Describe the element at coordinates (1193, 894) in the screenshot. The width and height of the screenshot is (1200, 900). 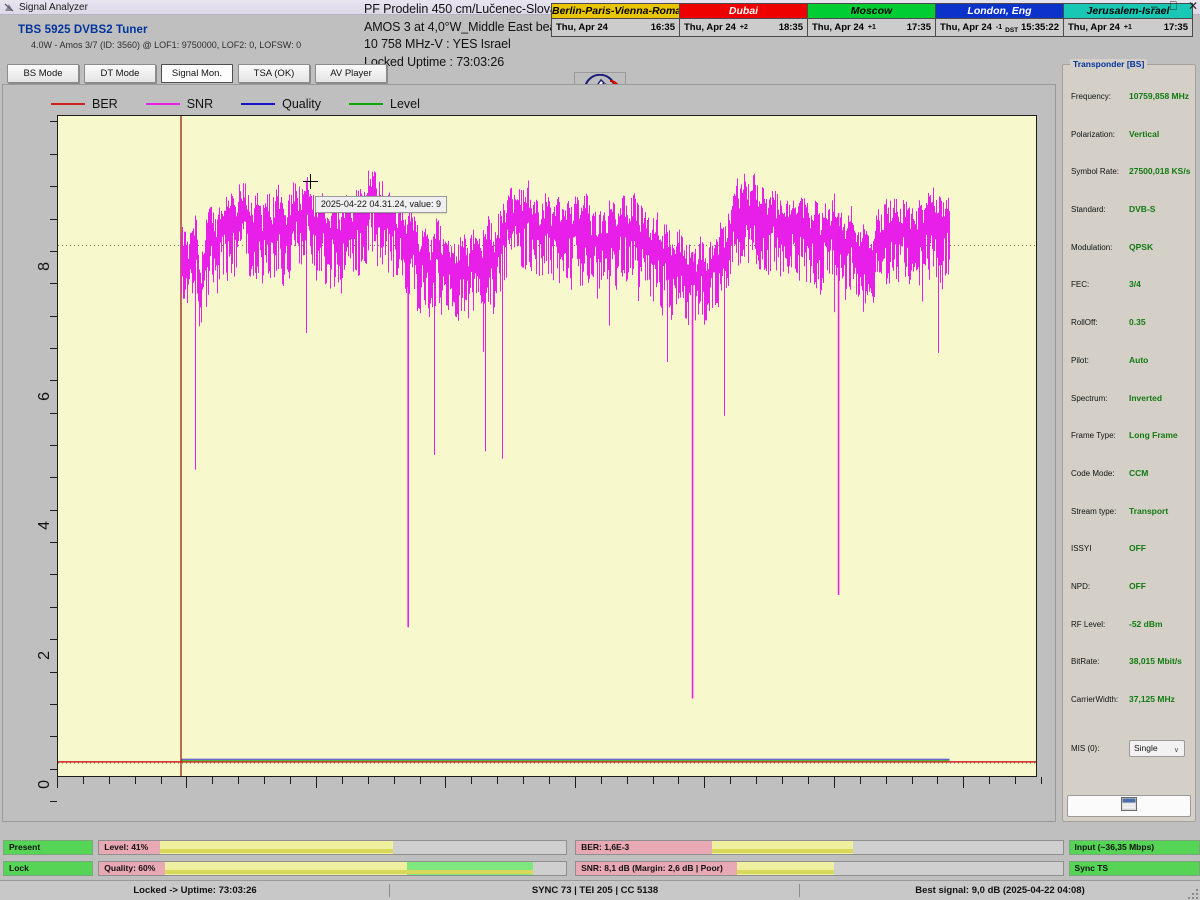
I see `resize-grip` at that location.